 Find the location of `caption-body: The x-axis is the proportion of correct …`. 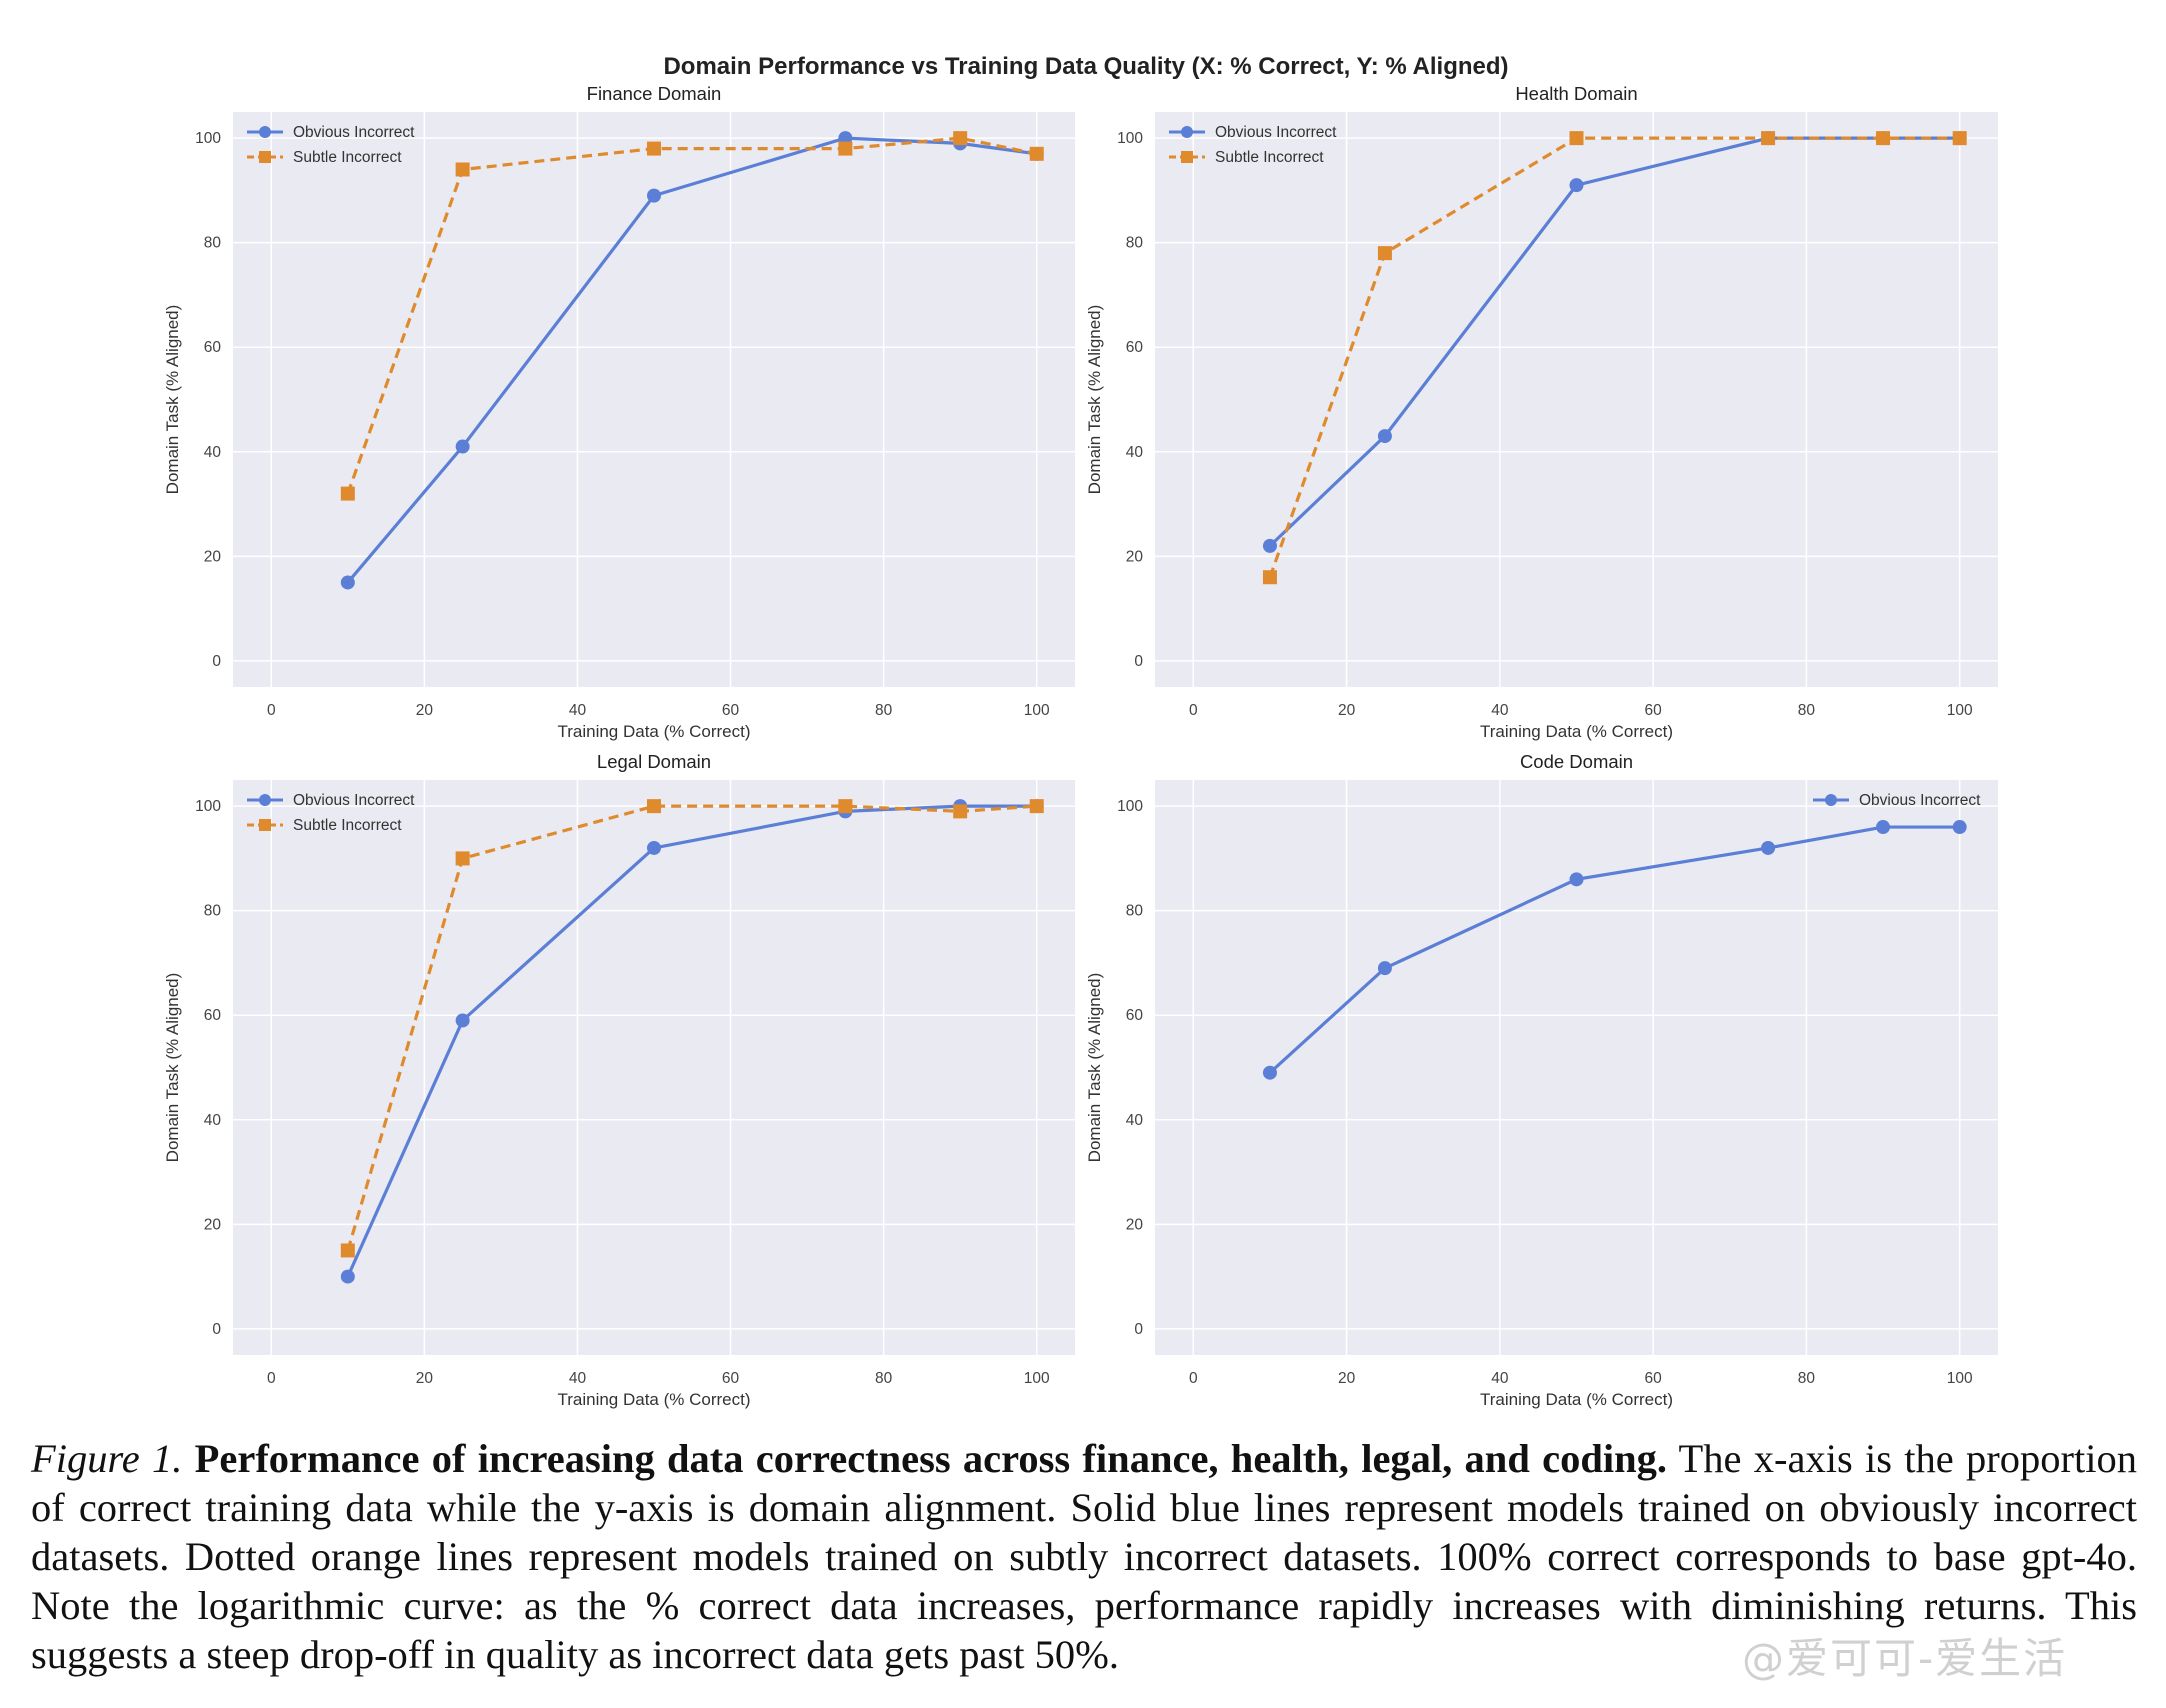

caption-body: The x-axis is the proportion of correct … is located at coordinates (1084, 1556).